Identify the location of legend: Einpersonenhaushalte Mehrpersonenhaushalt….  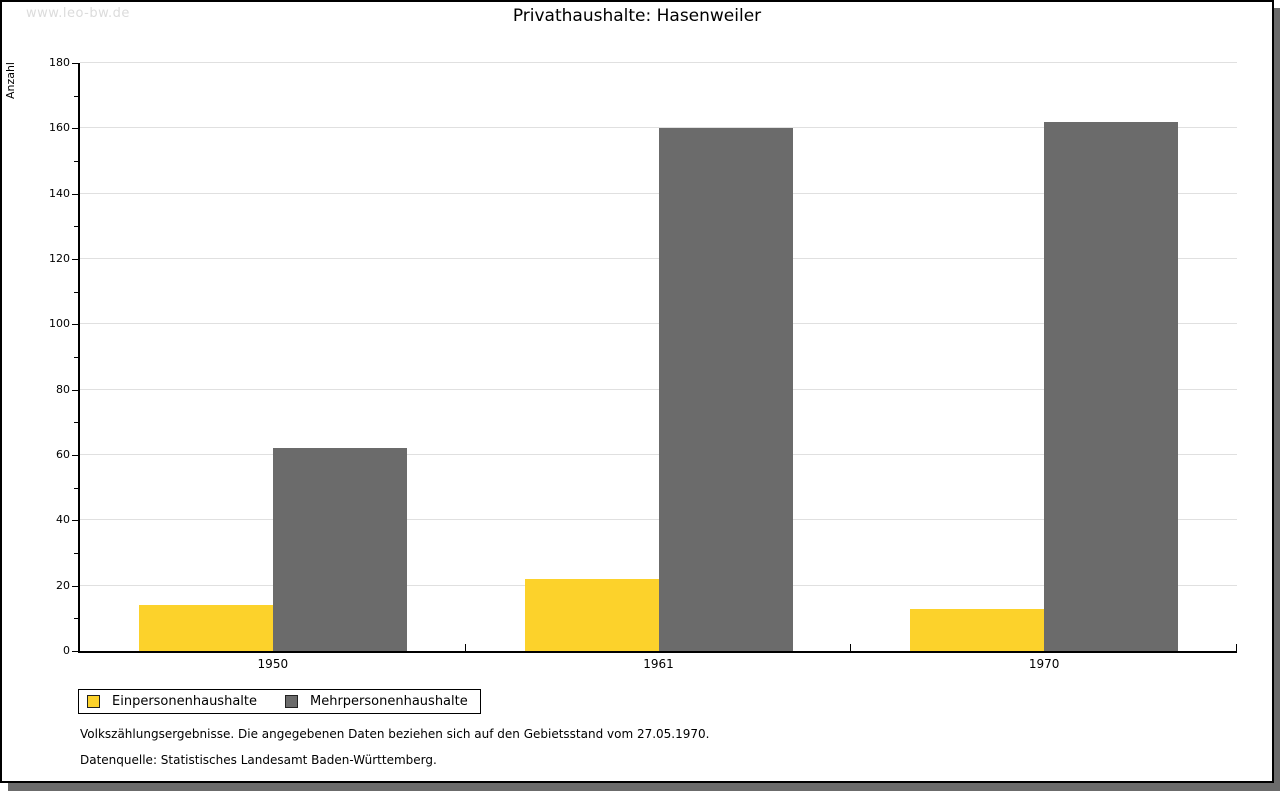
(279, 701).